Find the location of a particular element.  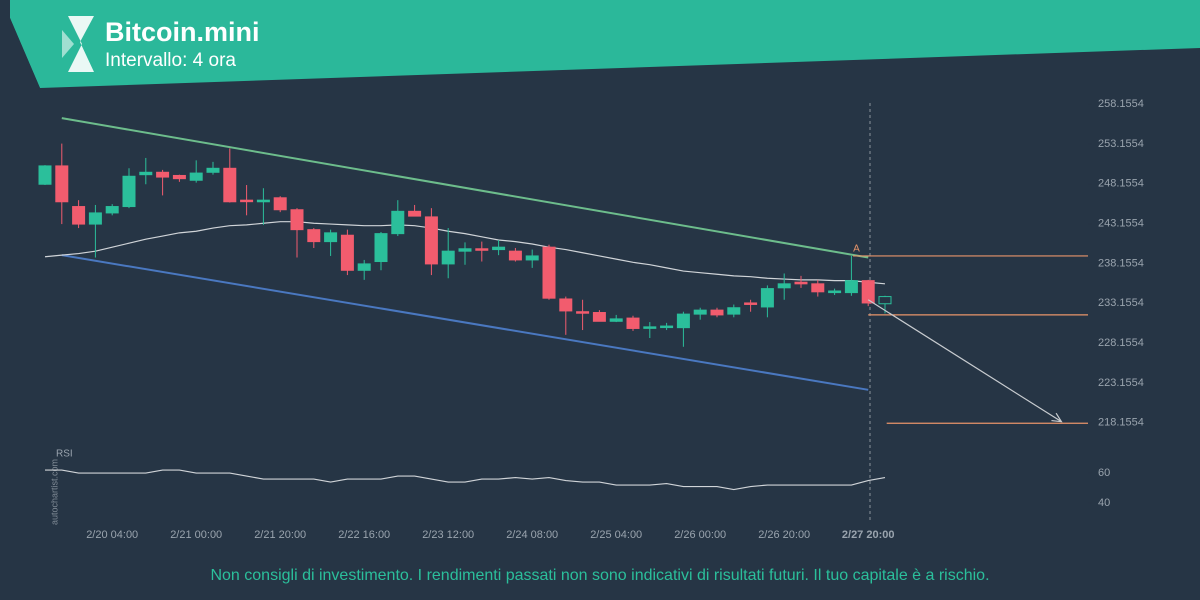

x-tick-label: 2/26 20:00 is located at coordinates (784, 535).